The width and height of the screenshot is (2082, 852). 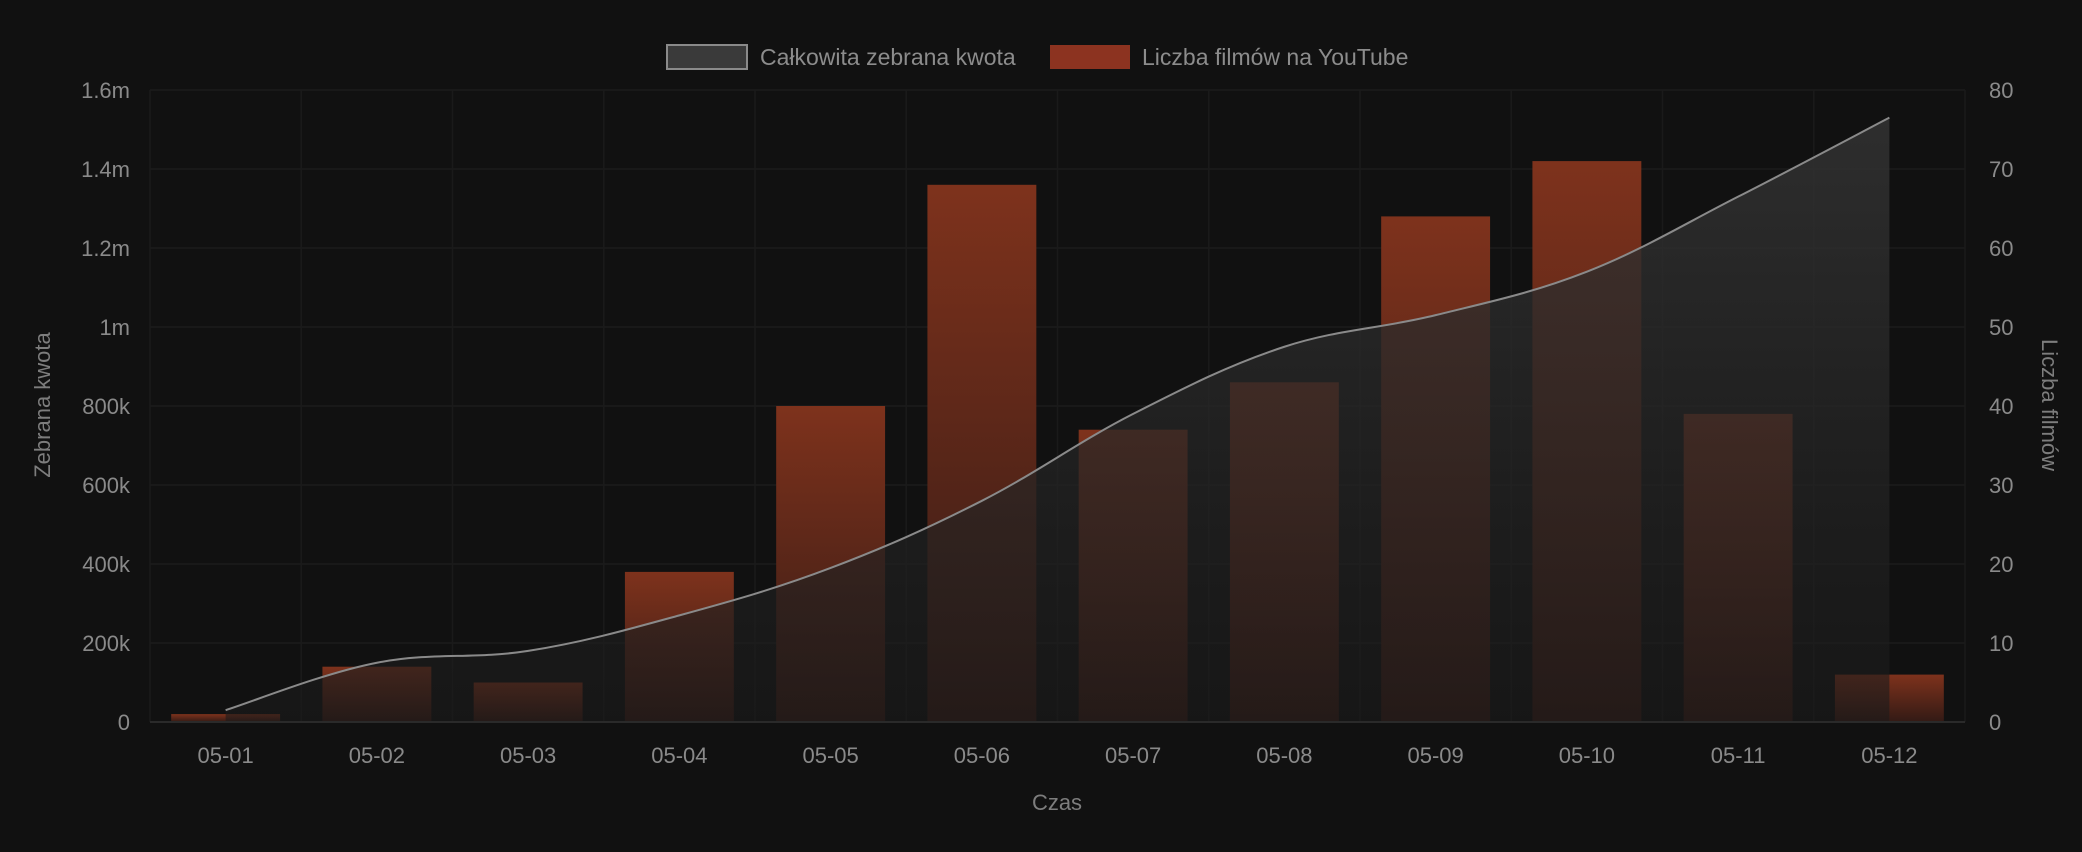 What do you see at coordinates (1587, 755) in the screenshot?
I see `x-tick-label: 05-10` at bounding box center [1587, 755].